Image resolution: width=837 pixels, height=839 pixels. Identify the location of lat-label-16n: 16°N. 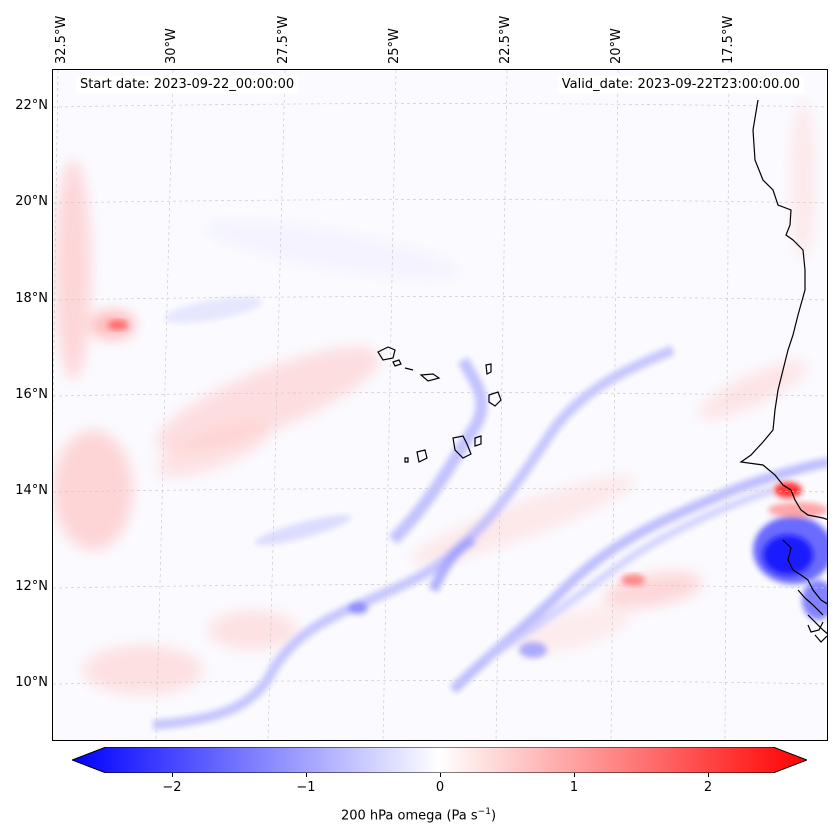
(31, 394).